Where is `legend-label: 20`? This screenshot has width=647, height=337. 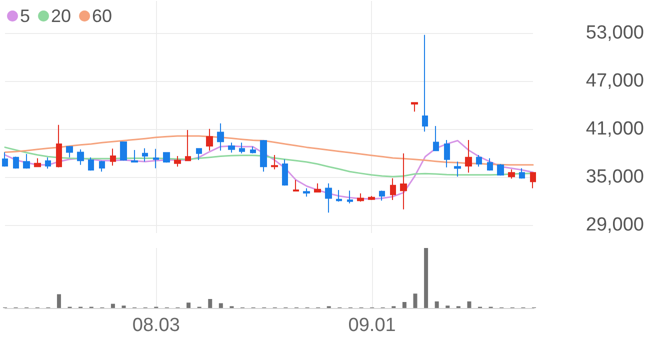
legend-label: 20 is located at coordinates (61, 16).